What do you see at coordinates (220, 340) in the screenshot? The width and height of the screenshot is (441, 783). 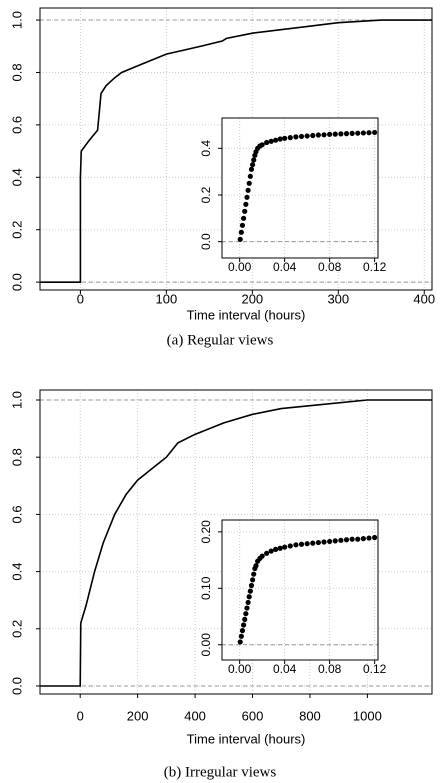 I see `caption: (a) Regular views` at bounding box center [220, 340].